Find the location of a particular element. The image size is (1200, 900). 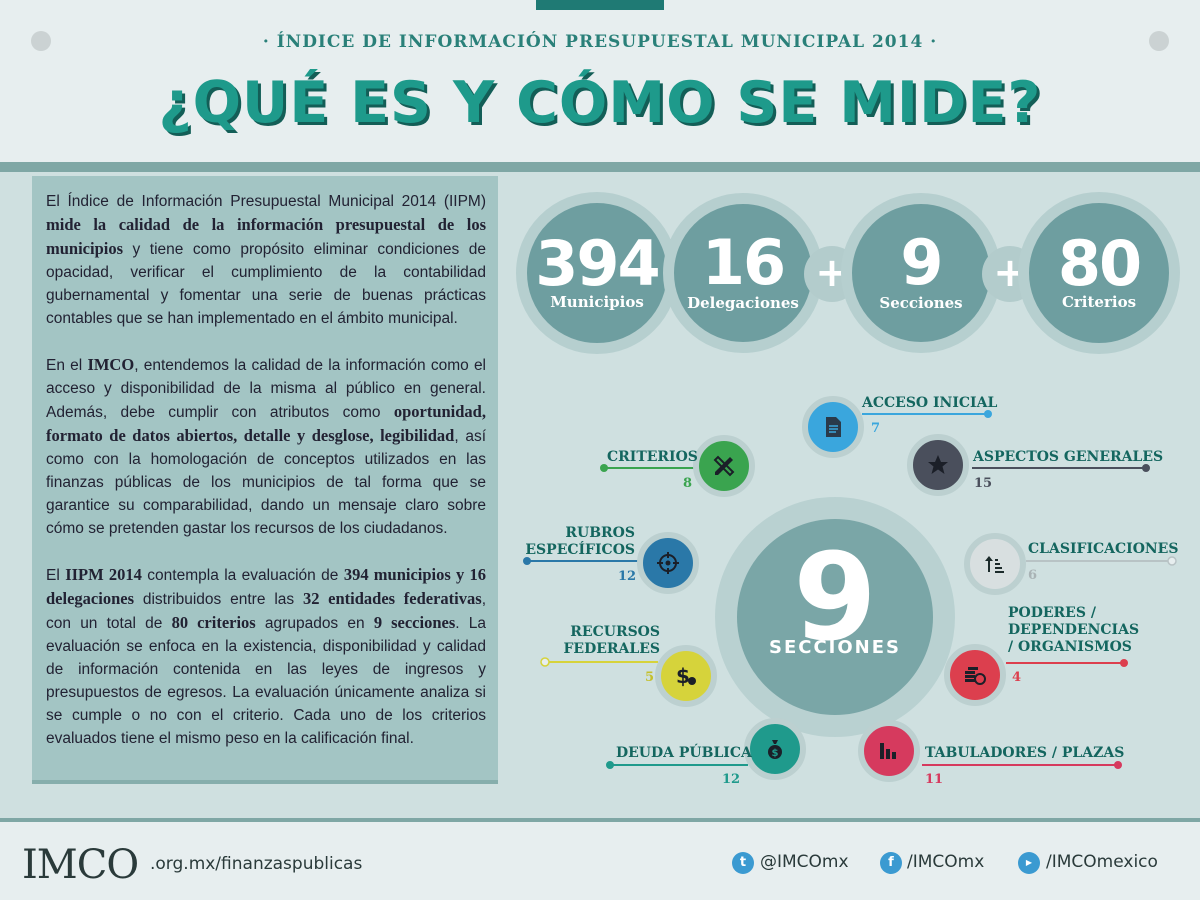

section-count: 4 is located at coordinates (1017, 677).